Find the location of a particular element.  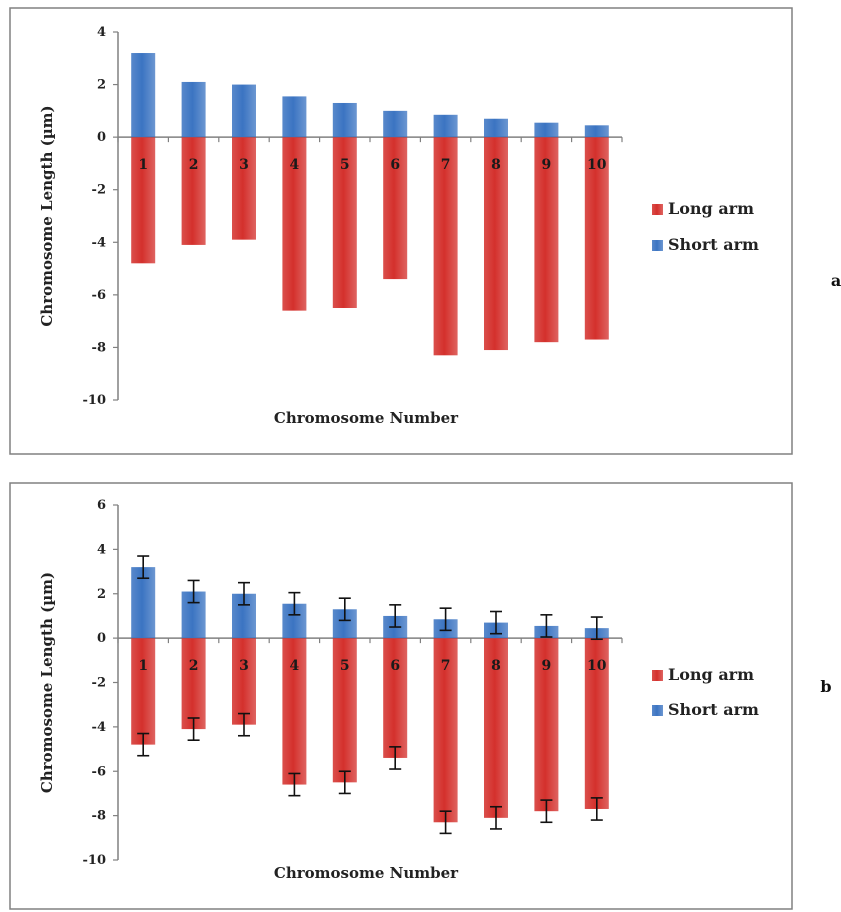

y-tick-label: 6 is located at coordinates (101, 505).